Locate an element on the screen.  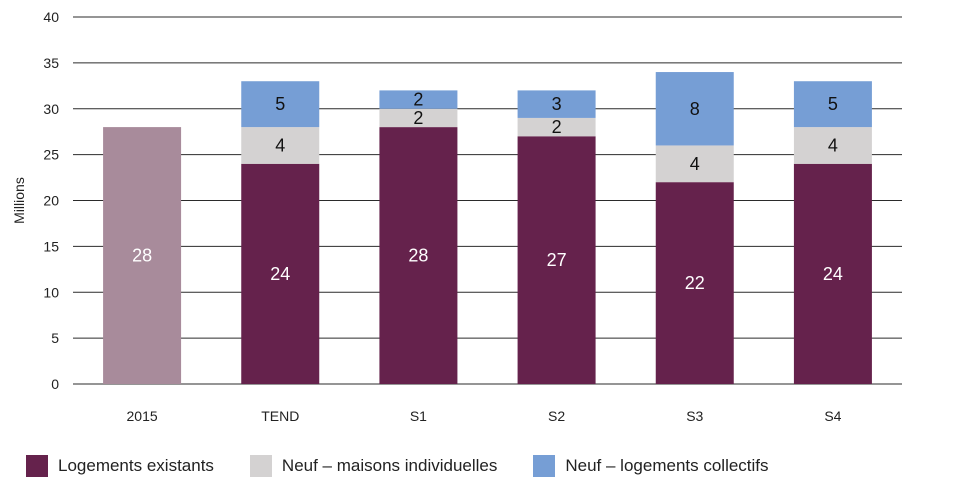
data-label-S3-0: 22 is located at coordinates (695, 283).